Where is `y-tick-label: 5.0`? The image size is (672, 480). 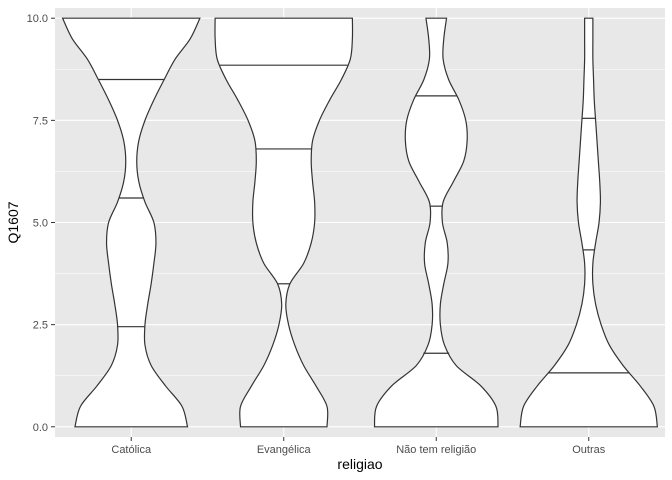
y-tick-label: 5.0 is located at coordinates (40, 224).